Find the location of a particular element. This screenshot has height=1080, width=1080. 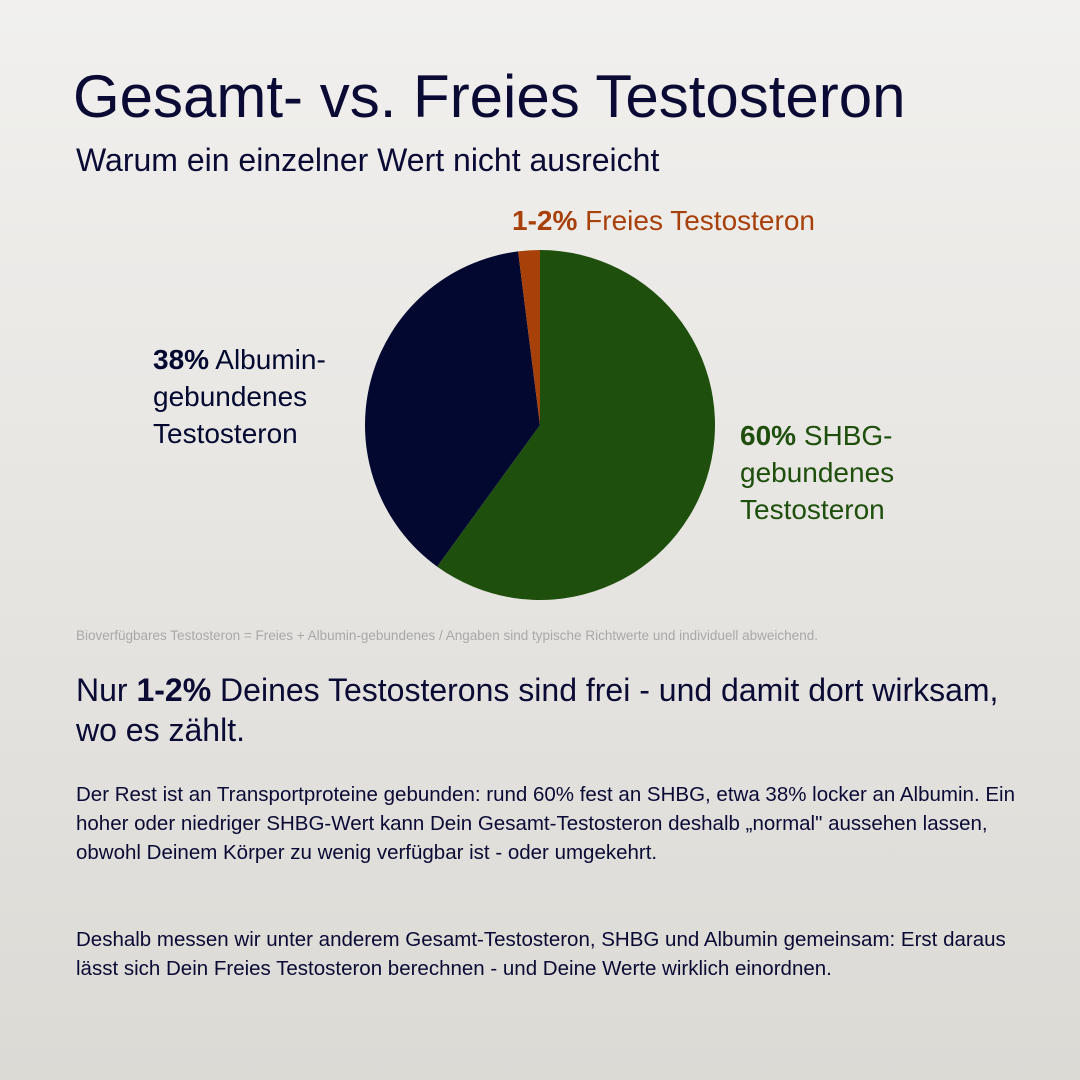

pie-chart is located at coordinates (539, 425).